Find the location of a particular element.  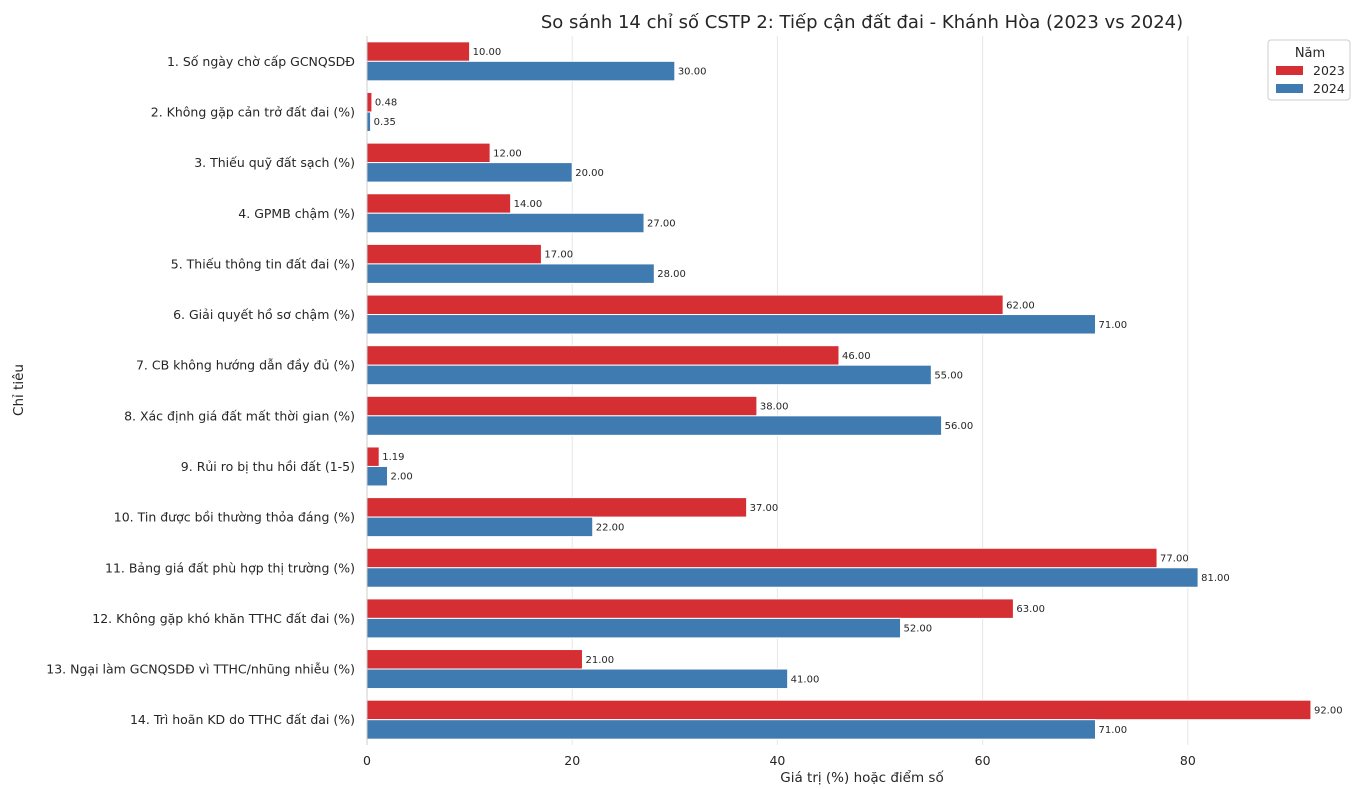

data-label-2024-12: 52.00 is located at coordinates (918, 629).